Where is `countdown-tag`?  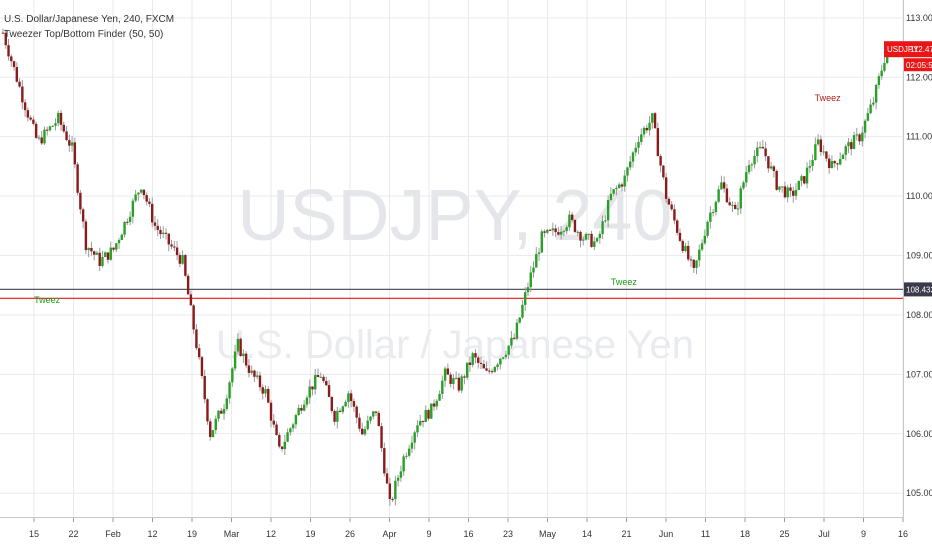
countdown-tag is located at coordinates (918, 65).